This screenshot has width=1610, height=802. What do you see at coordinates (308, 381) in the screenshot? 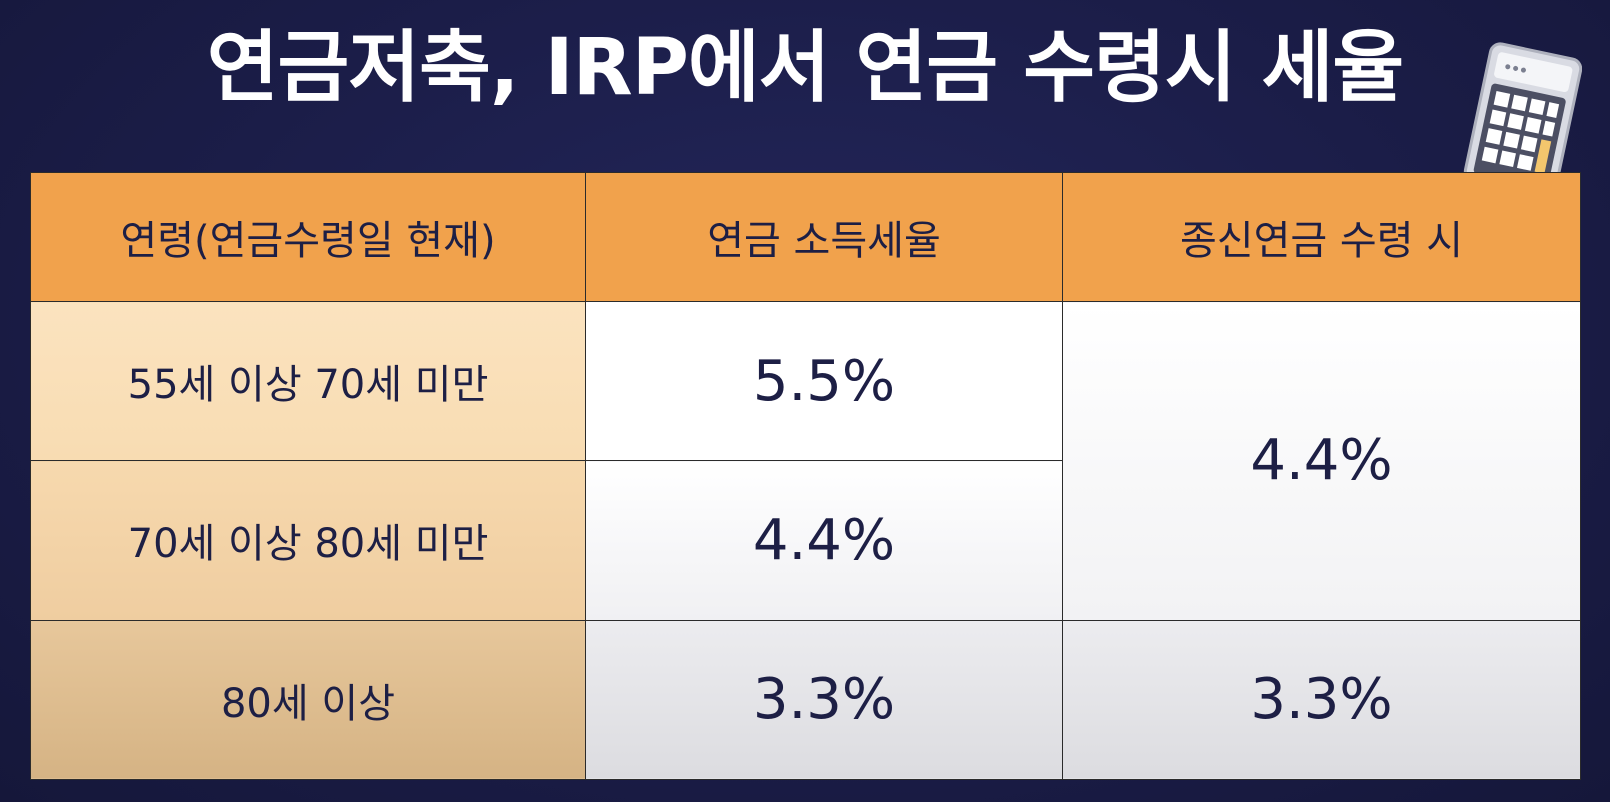
I see `age-range-cell: 55세 이상 70세 미만` at bounding box center [308, 381].